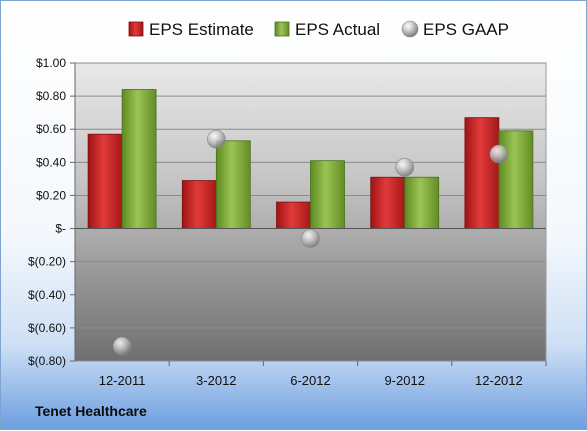  I want to click on legend-actual-swatch, so click(282, 29).